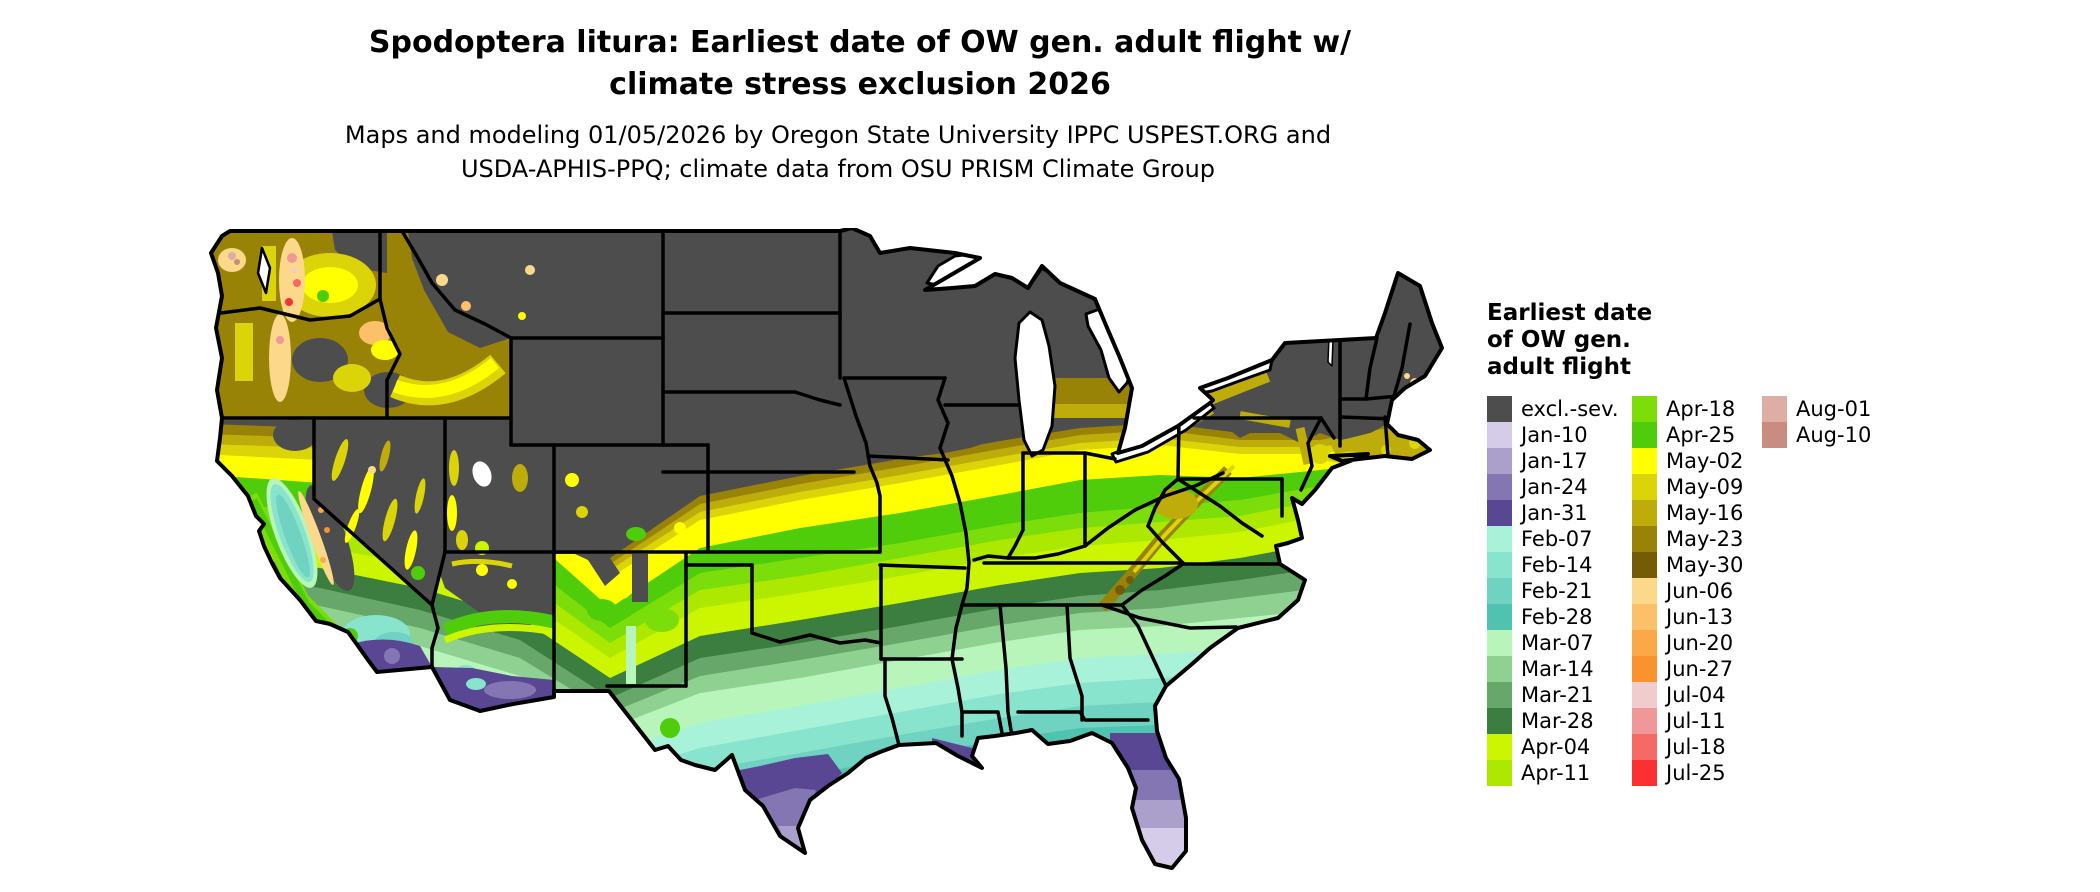  I want to click on willamette-valley, so click(244, 352).